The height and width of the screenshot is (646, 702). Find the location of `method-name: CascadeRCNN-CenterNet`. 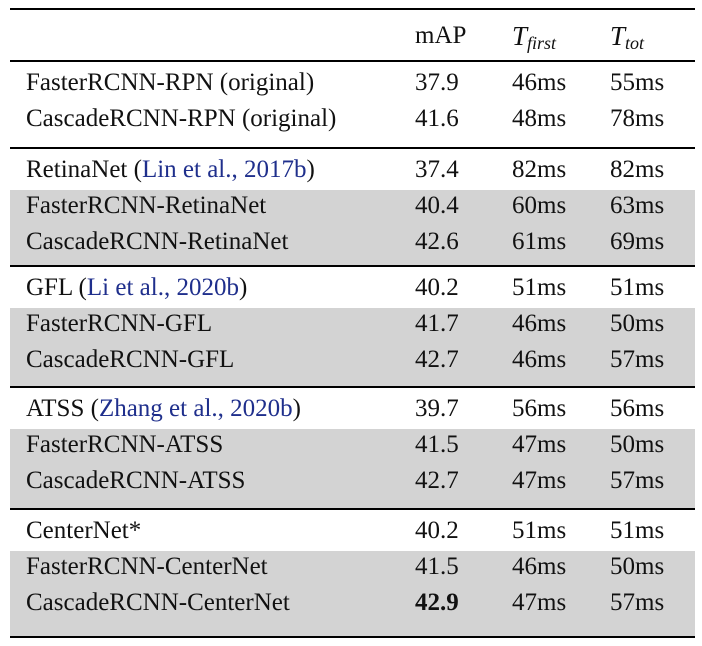

method-name: CascadeRCNN-CenterNet is located at coordinates (158, 602).